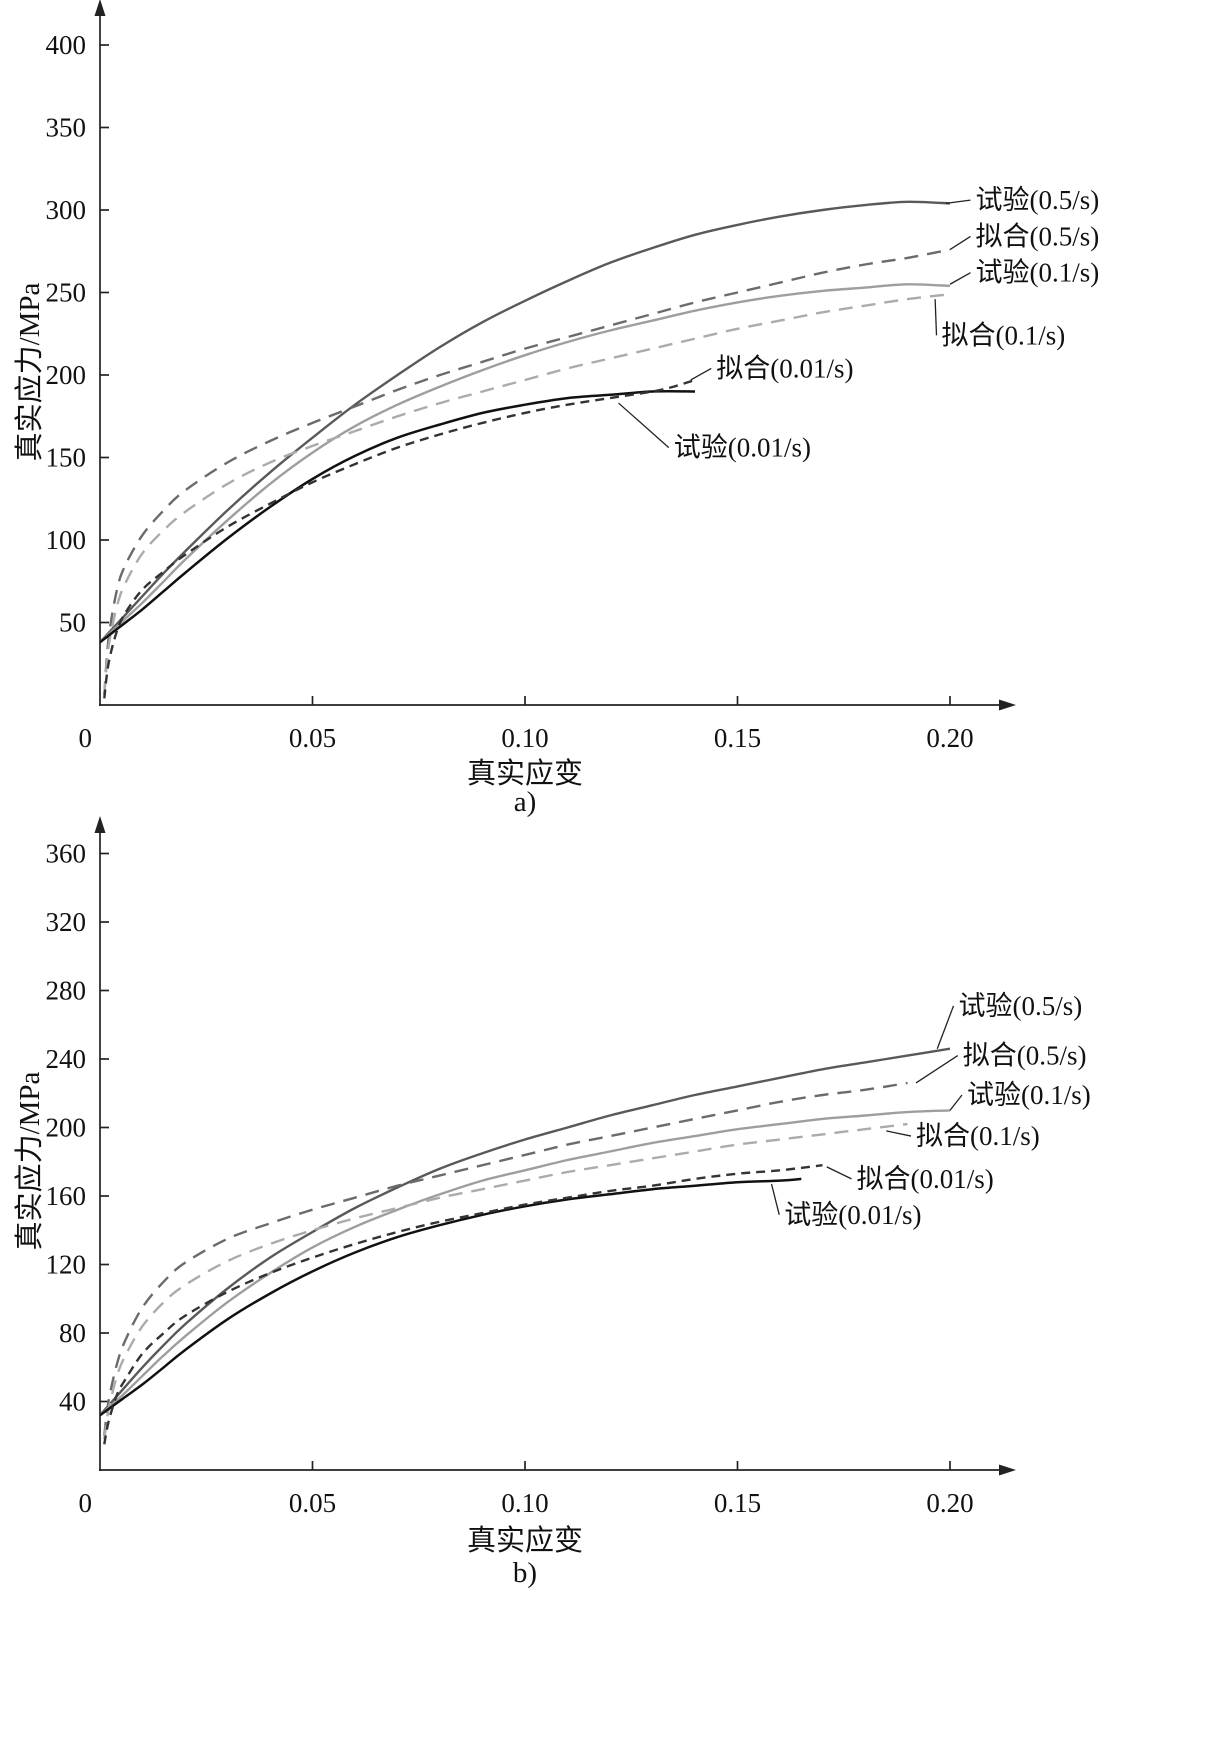 Image resolution: width=1226 pixels, height=1740 pixels. I want to click on y-tick-label: 280, so click(66, 991).